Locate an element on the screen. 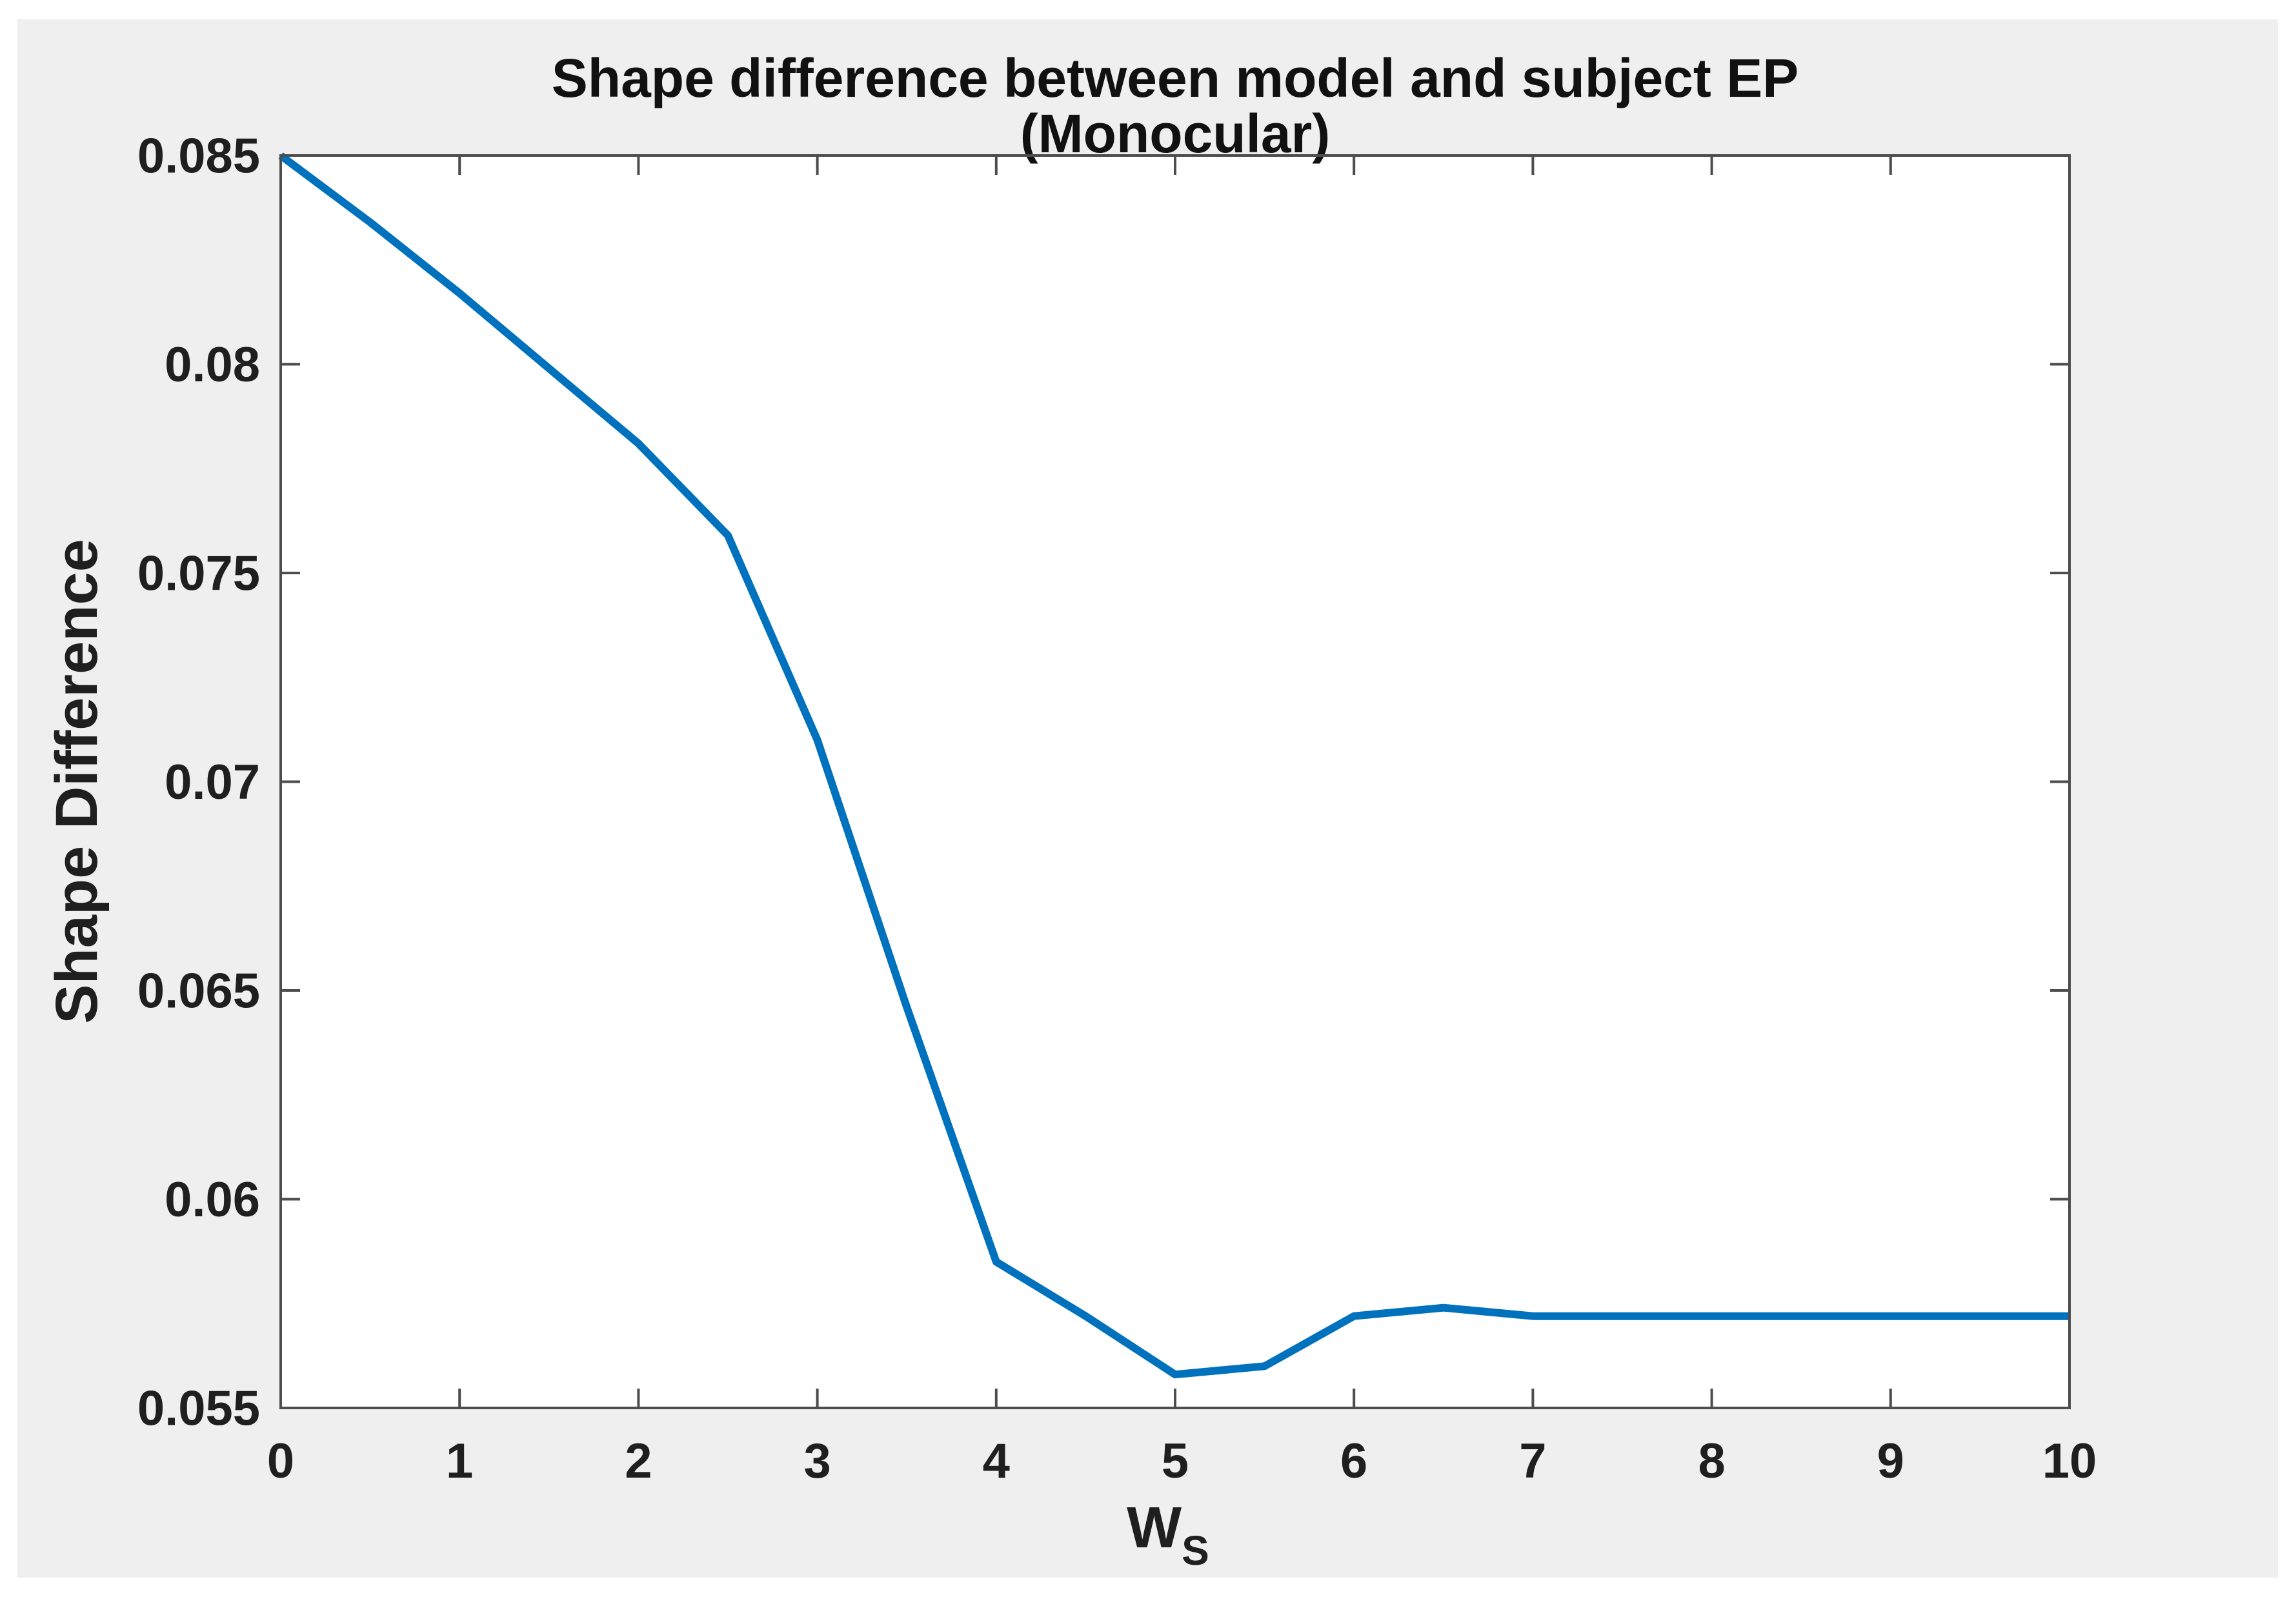 The image size is (2296, 1597). x-tick-label: 0 is located at coordinates (280, 1461).